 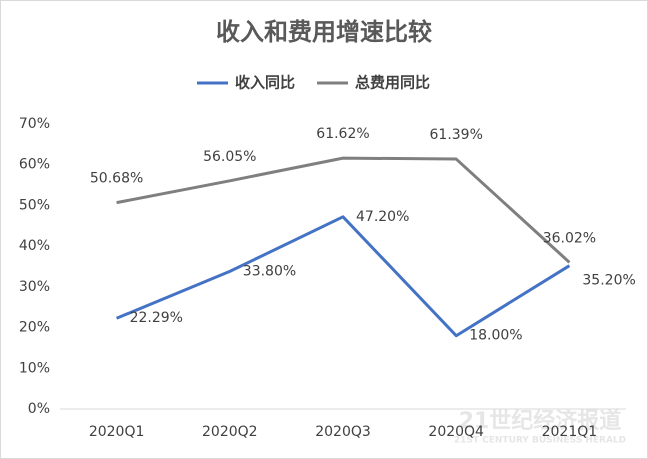 What do you see at coordinates (324, 32) in the screenshot?
I see `chart-title: 收入和费用增速比较` at bounding box center [324, 32].